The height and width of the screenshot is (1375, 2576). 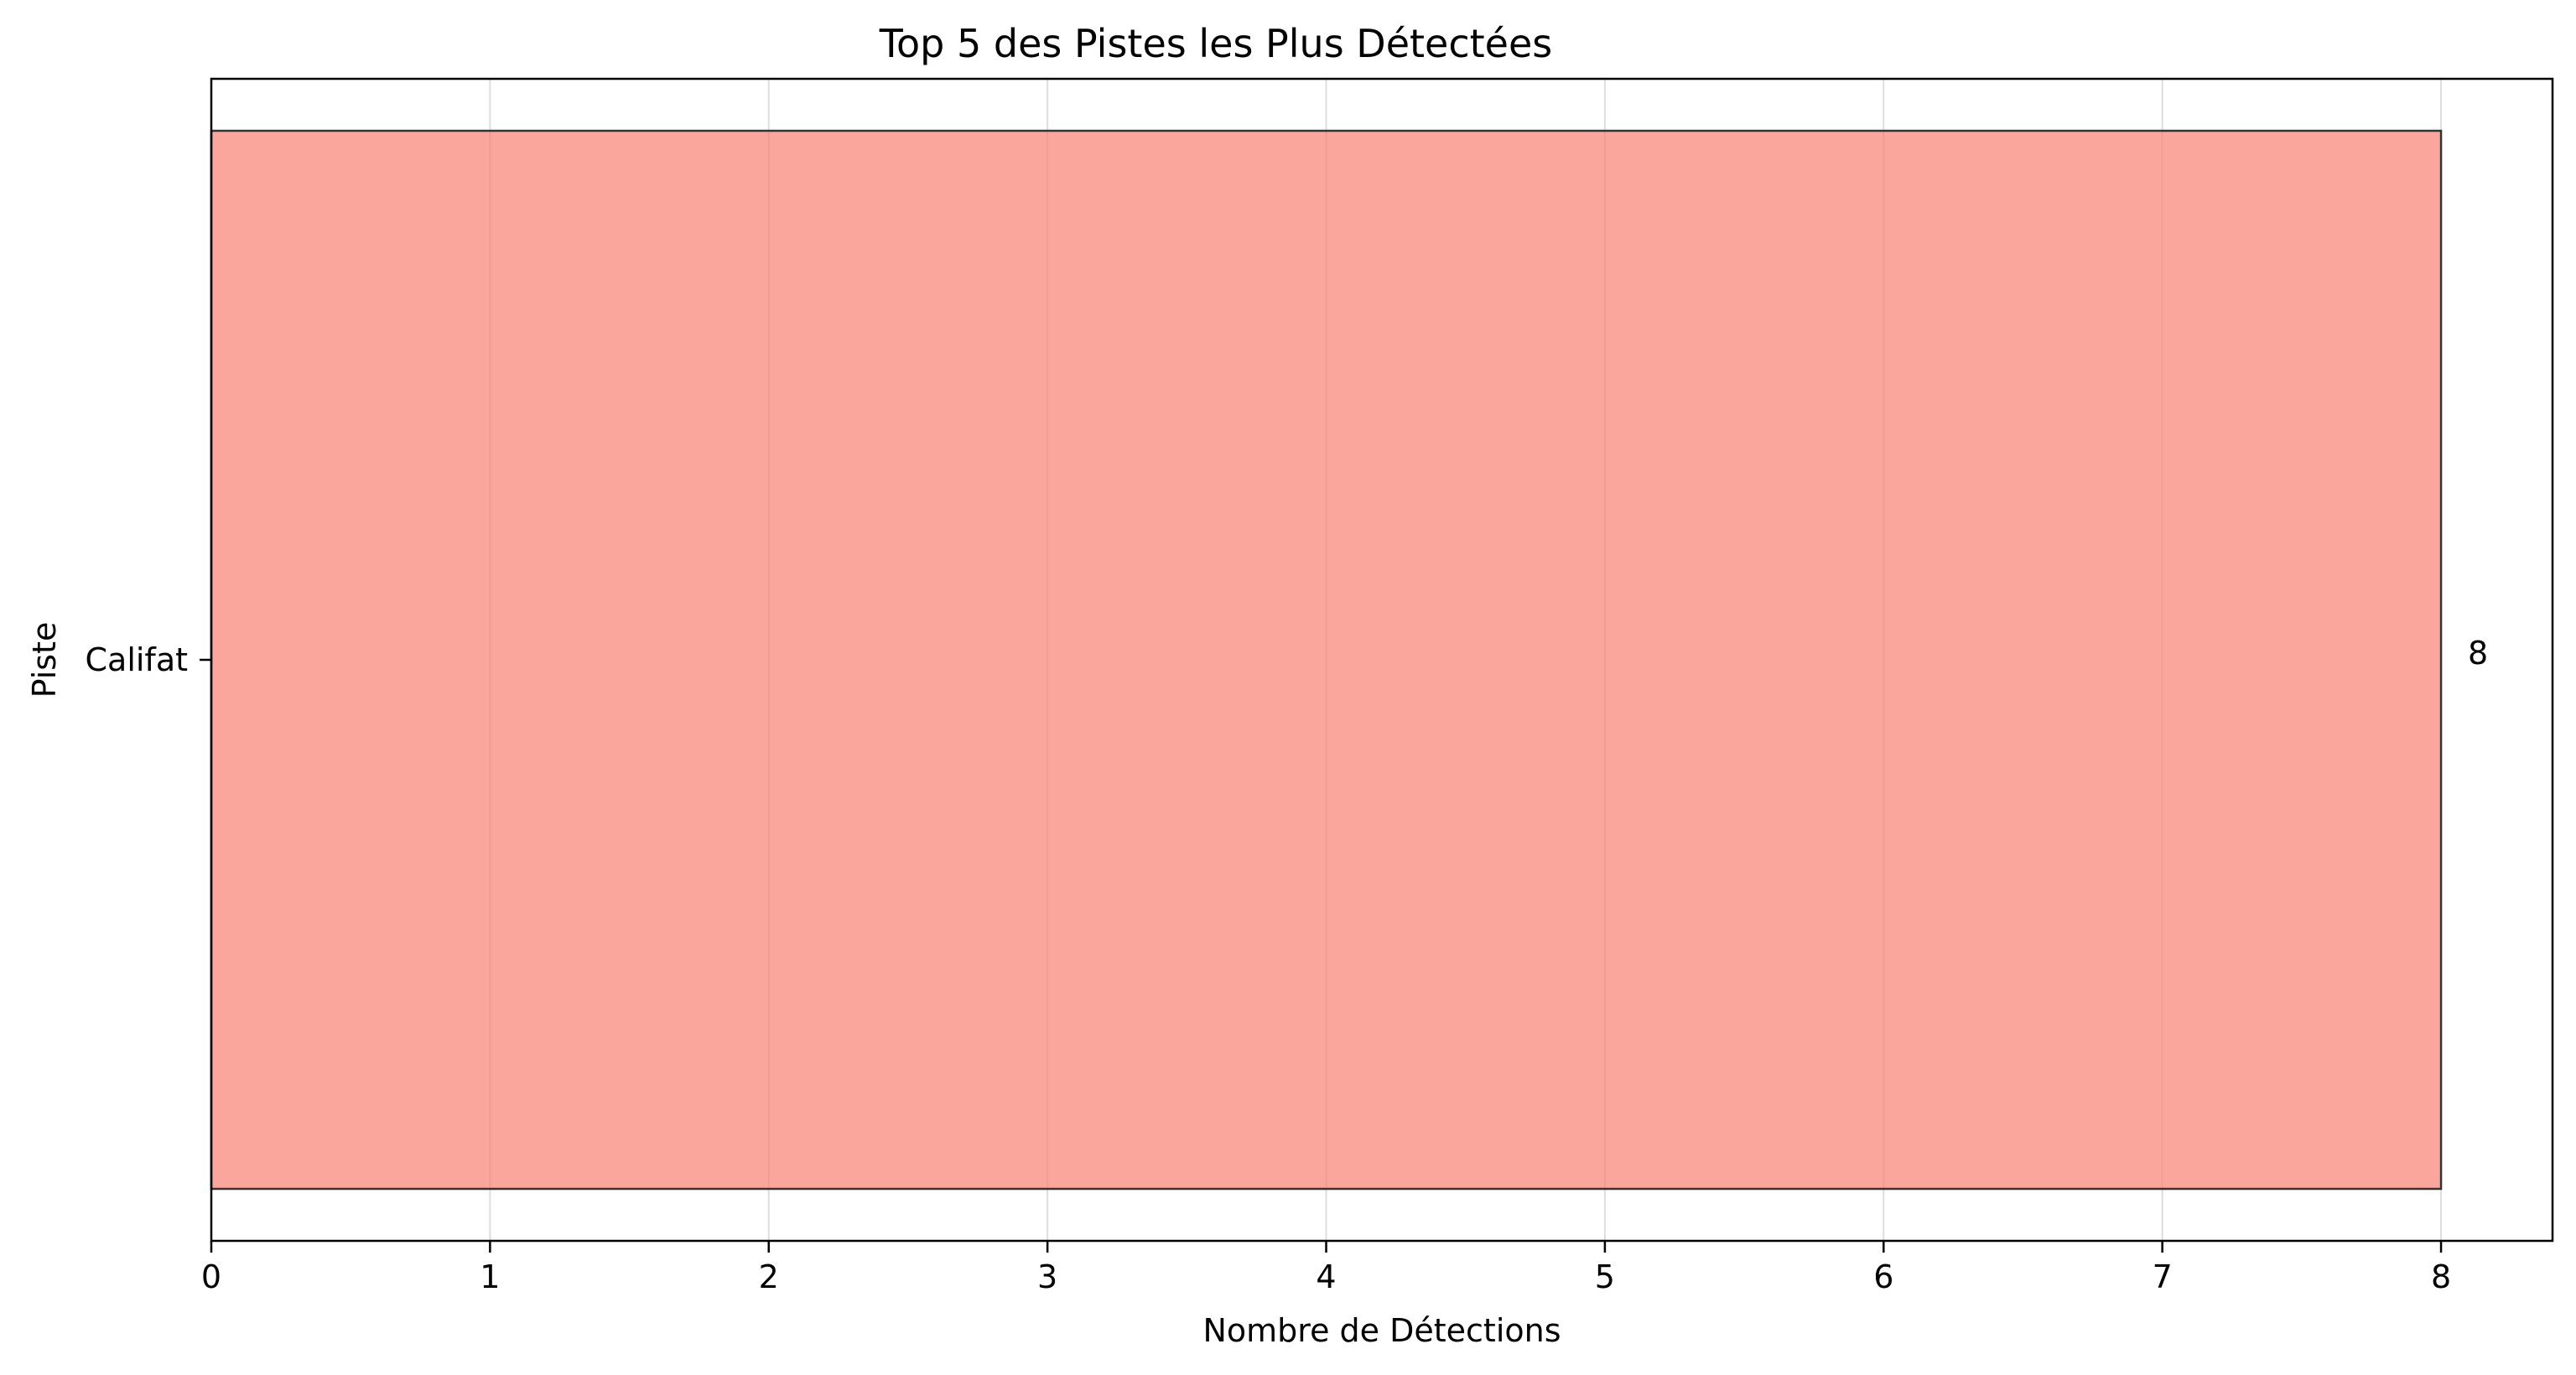 I want to click on x-tick-label-1: 1, so click(x=490, y=1276).